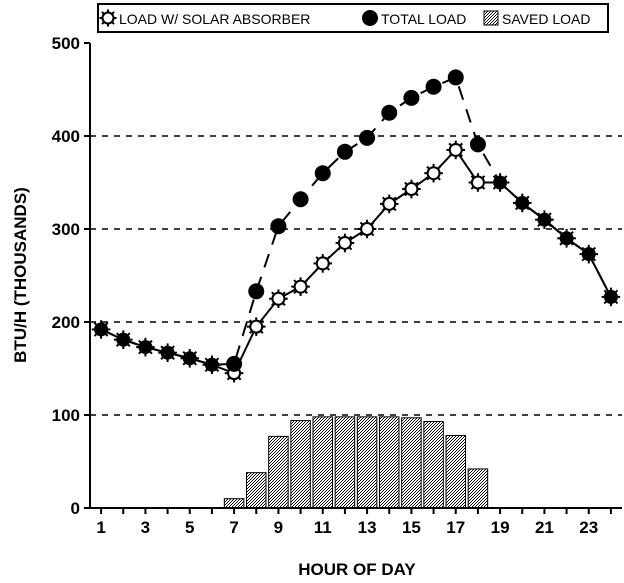  Describe the element at coordinates (75, 508) in the screenshot. I see `y-tick-label-0: 0` at that location.